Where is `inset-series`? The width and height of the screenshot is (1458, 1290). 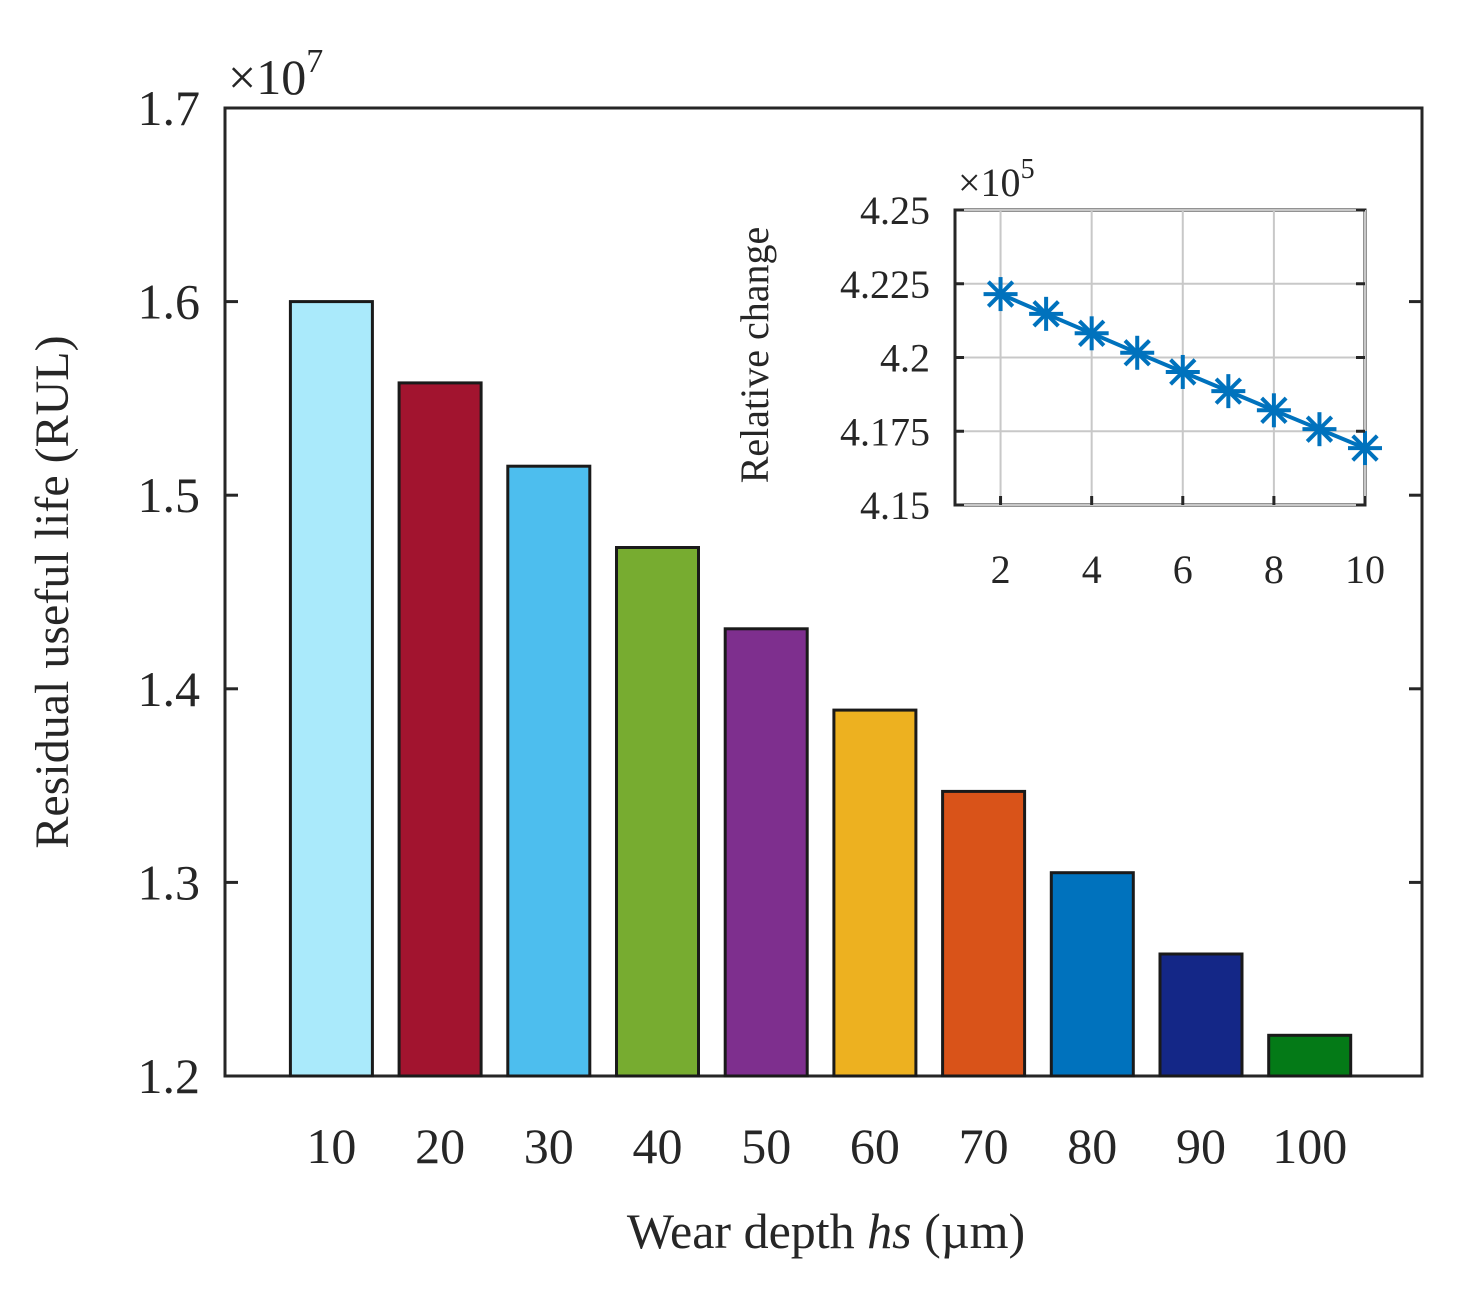
inset-series is located at coordinates (1182, 371).